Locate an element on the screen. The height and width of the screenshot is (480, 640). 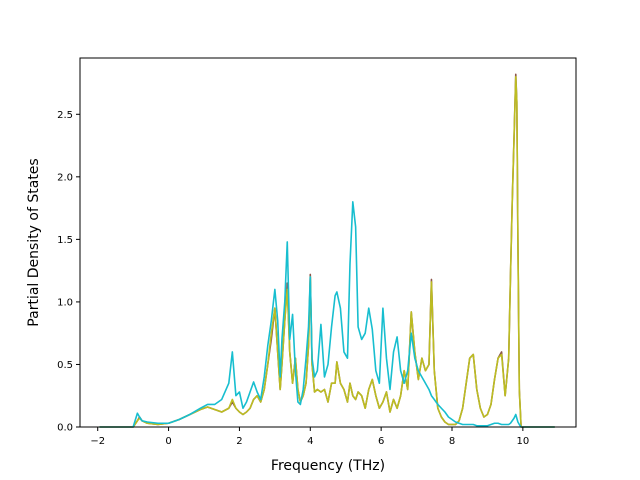
x-tick-label: 6 is located at coordinates (381, 441).